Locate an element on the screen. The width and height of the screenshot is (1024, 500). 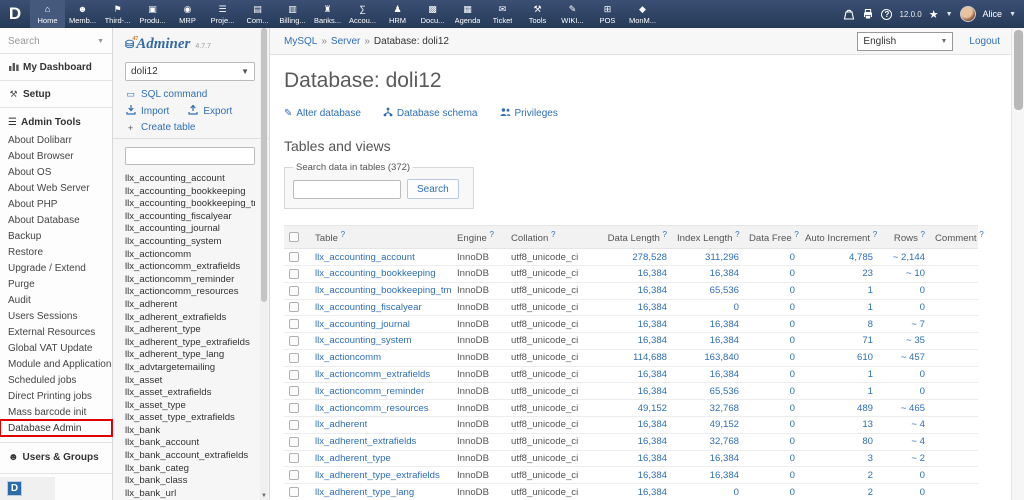
database-schema-link: Database schema is located at coordinates (430, 113).